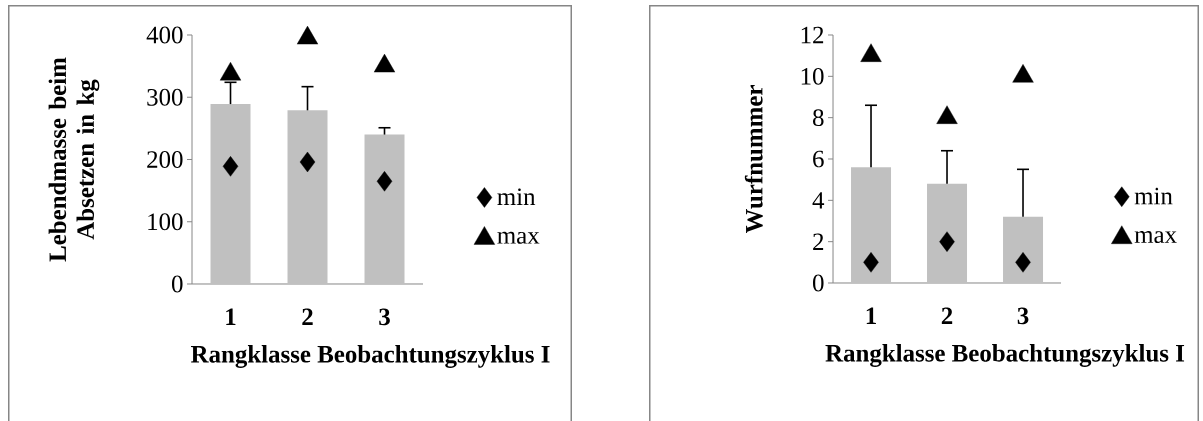 The width and height of the screenshot is (1203, 421). I want to click on y-tick-label: 10, so click(812, 76).